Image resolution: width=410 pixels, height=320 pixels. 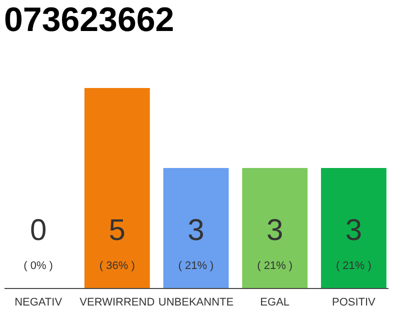 I want to click on x-tick-label: UNBEKANNTE, so click(x=196, y=302).